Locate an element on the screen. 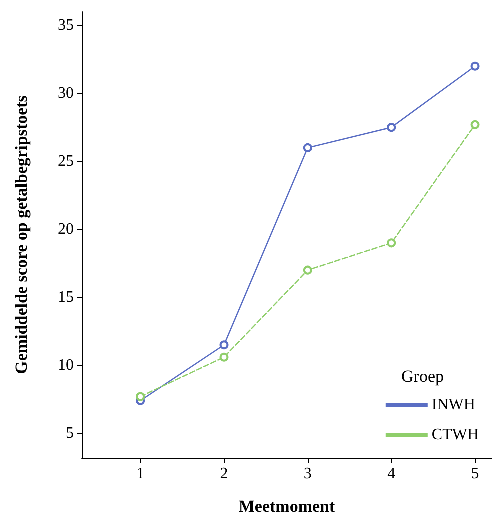  y-tick-label: 35 is located at coordinates (66, 25).